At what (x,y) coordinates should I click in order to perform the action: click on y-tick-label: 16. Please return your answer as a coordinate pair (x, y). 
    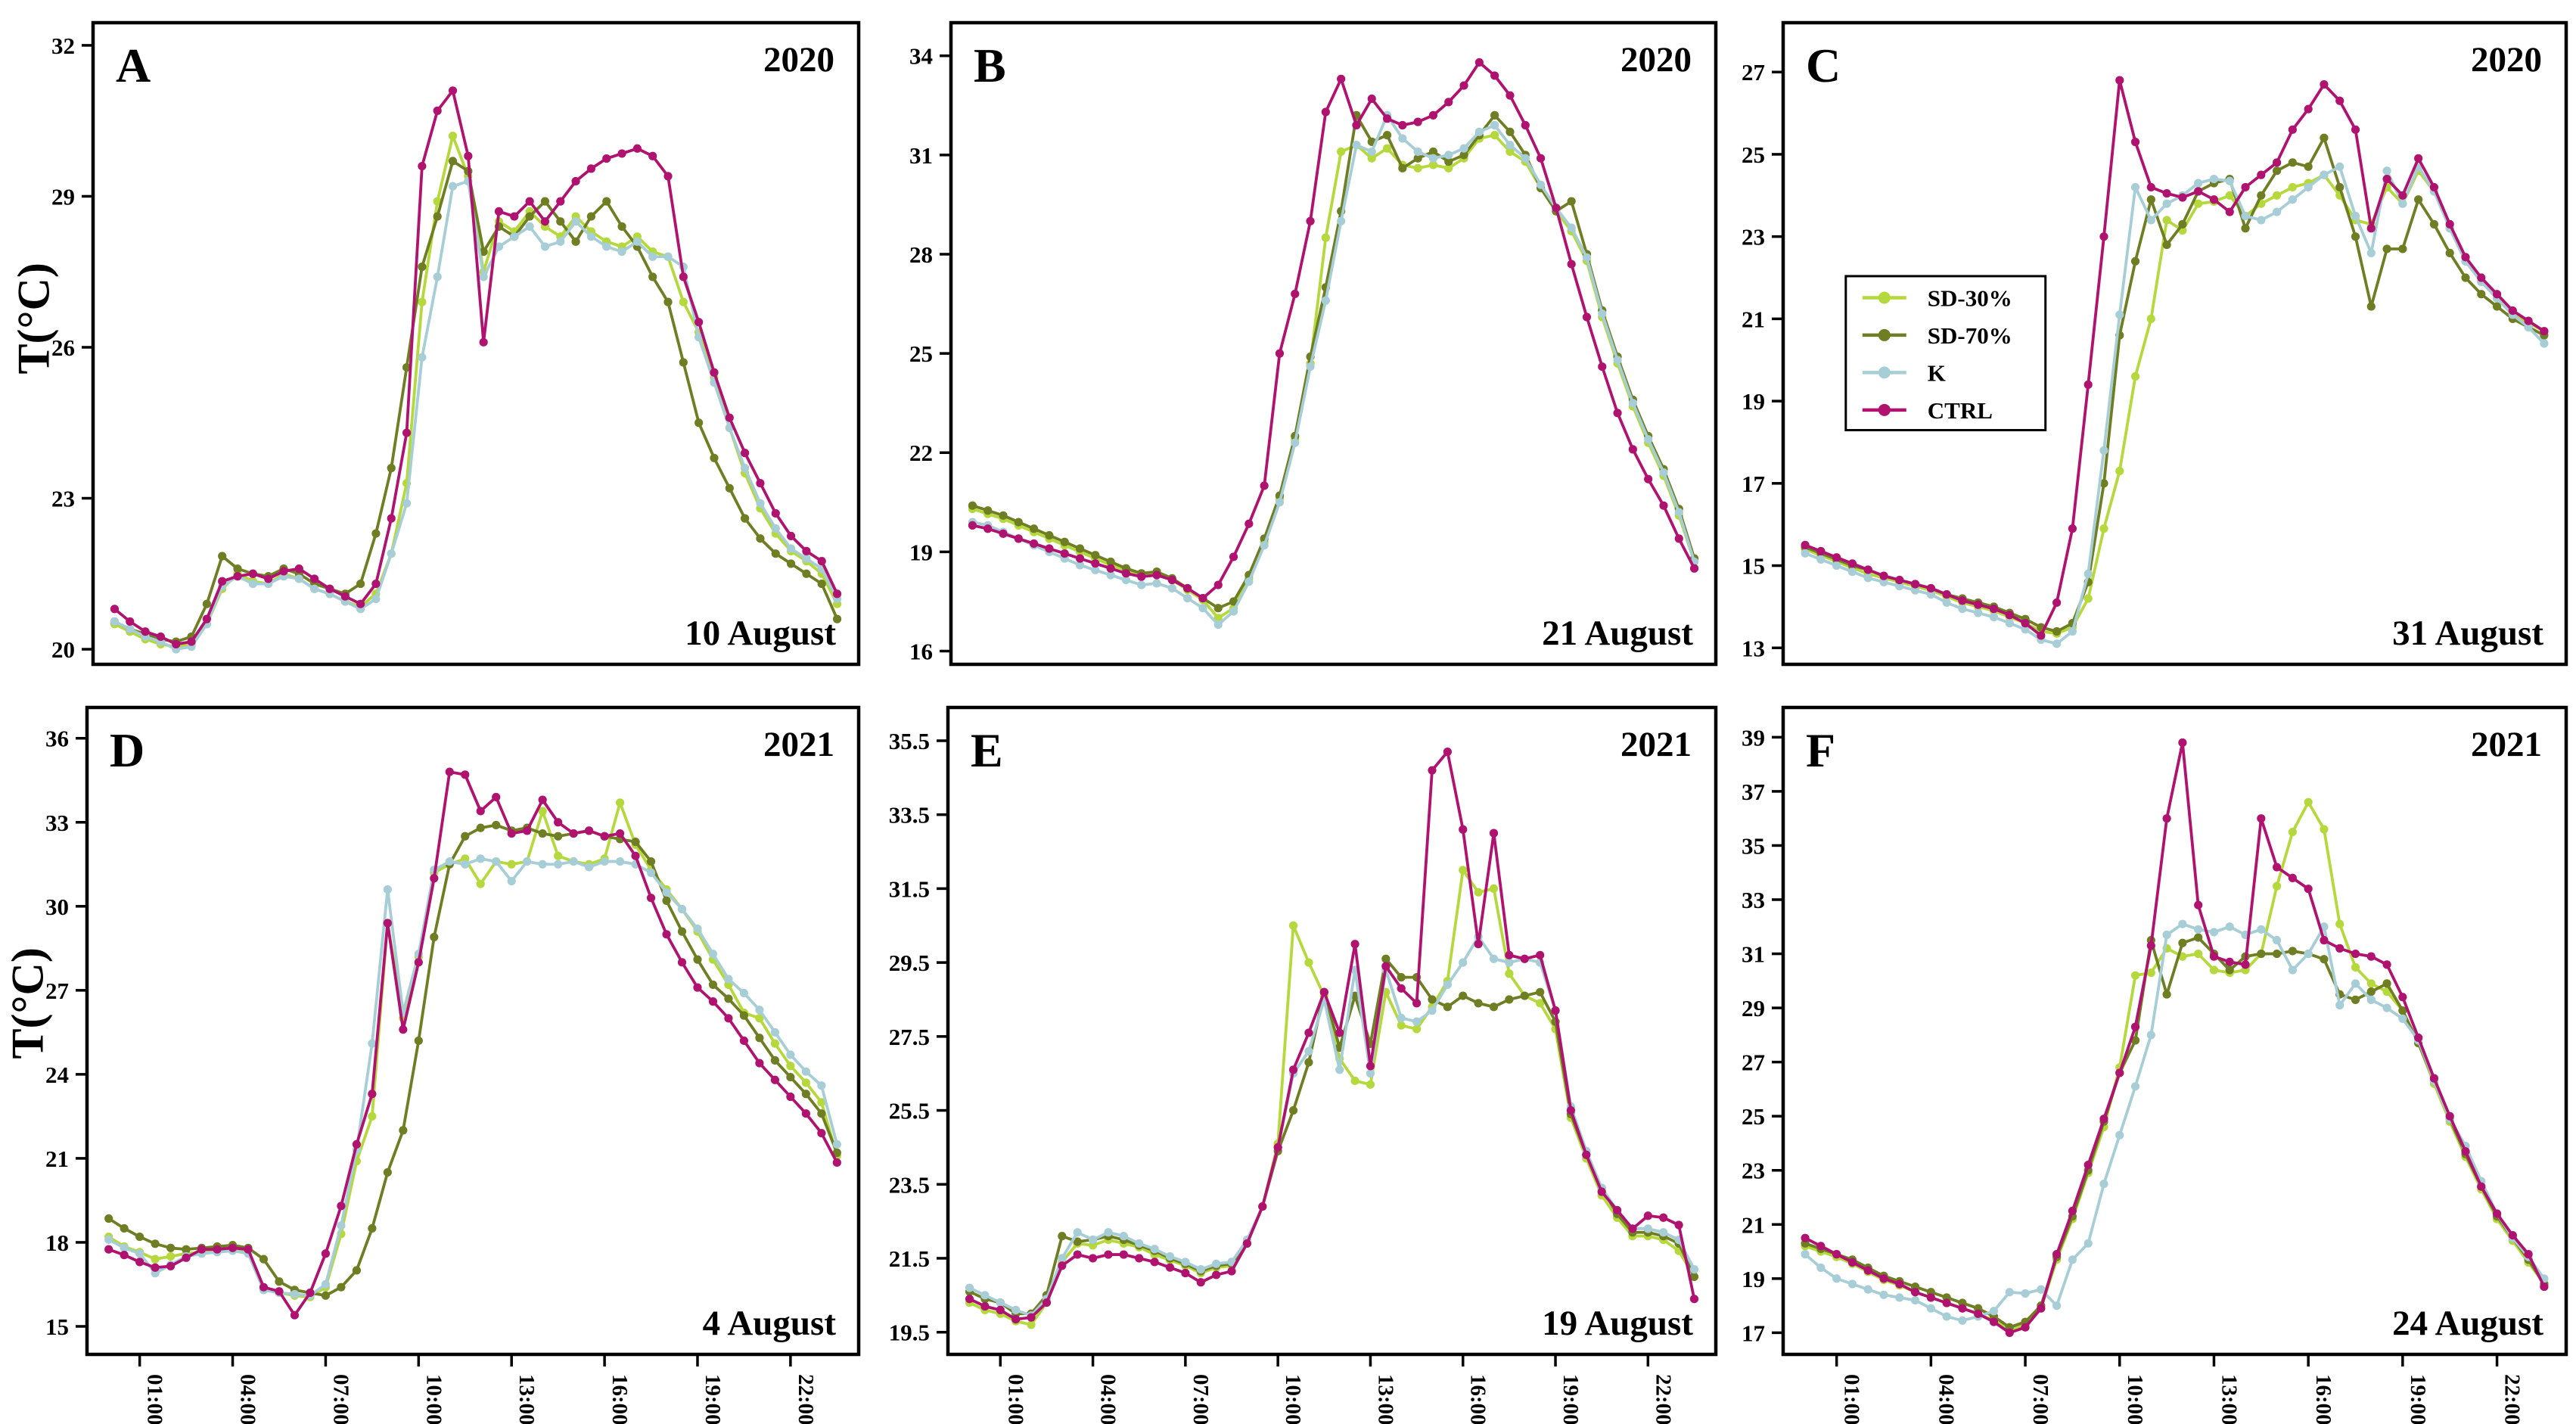
    Looking at the image, I should click on (921, 652).